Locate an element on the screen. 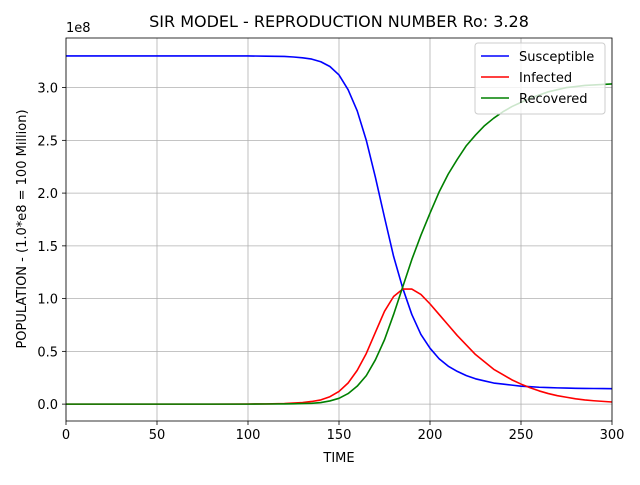 The image size is (640, 485). y-tick-label: 1.0 is located at coordinates (47, 300).